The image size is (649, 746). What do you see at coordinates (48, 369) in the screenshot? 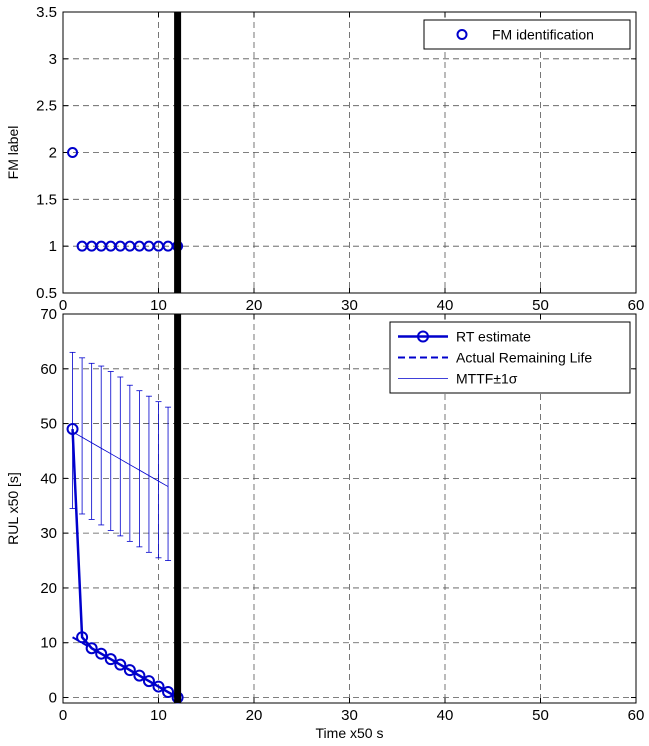
I see `y-tick-label: 60` at bounding box center [48, 369].